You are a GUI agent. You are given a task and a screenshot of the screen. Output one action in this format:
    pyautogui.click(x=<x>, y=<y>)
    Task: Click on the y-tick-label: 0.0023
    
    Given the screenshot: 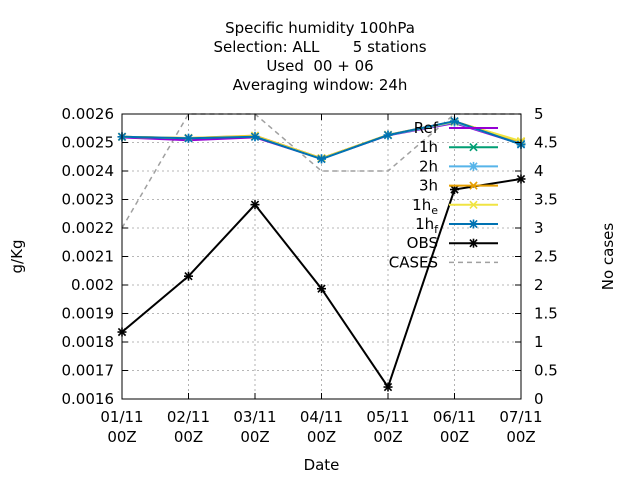 What is the action you would take?
    pyautogui.click(x=88, y=200)
    